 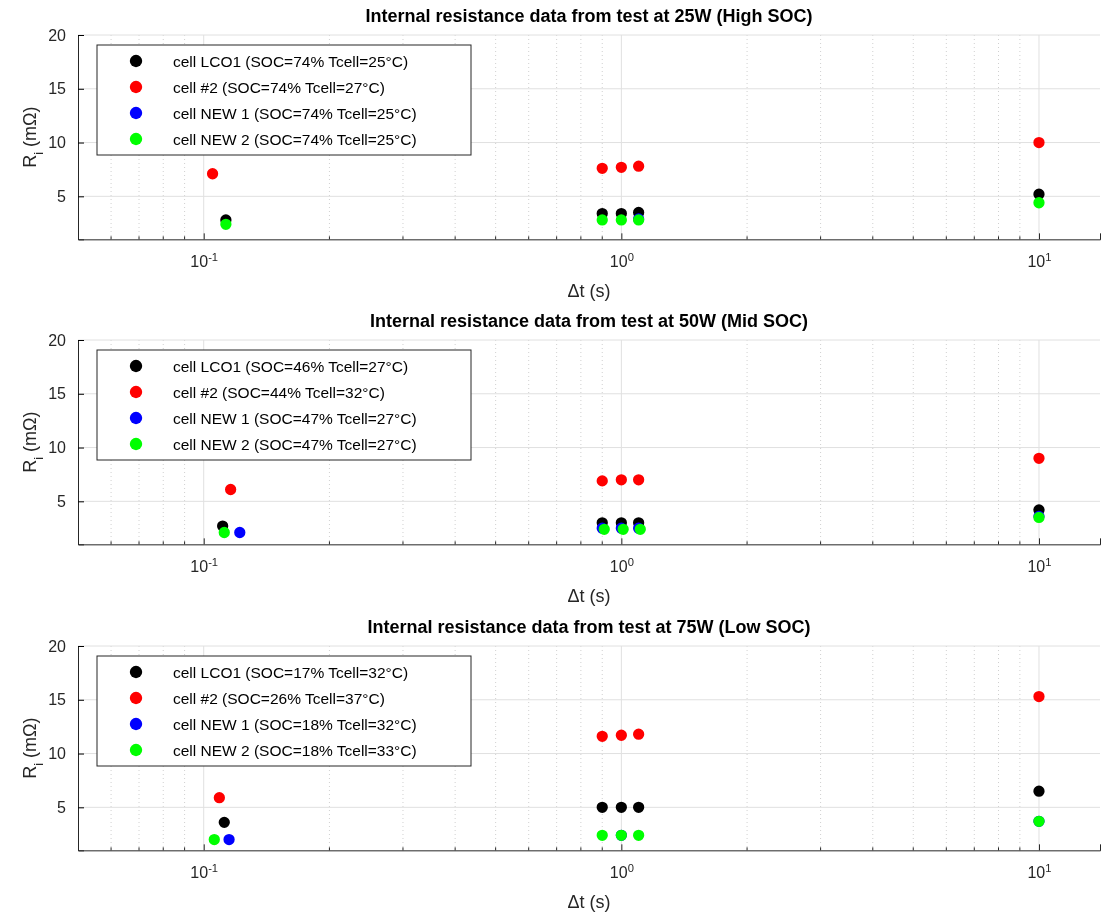 I want to click on legend-label: cell #2 (SOC=26% Tcell=37°C), so click(x=279, y=698).